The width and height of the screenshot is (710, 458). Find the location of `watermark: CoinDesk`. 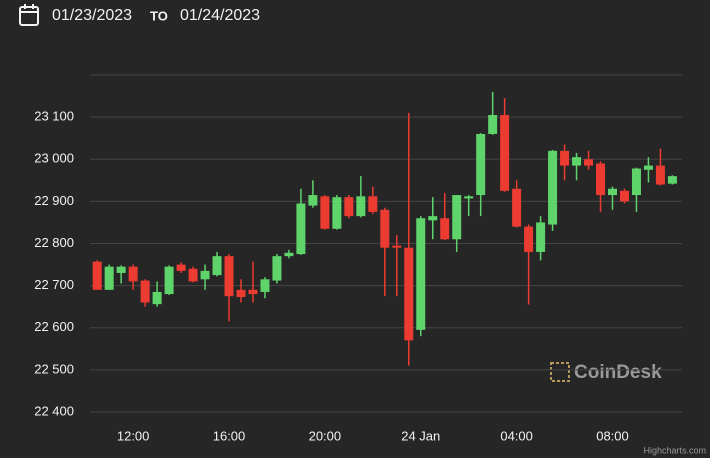

watermark: CoinDesk is located at coordinates (618, 372).